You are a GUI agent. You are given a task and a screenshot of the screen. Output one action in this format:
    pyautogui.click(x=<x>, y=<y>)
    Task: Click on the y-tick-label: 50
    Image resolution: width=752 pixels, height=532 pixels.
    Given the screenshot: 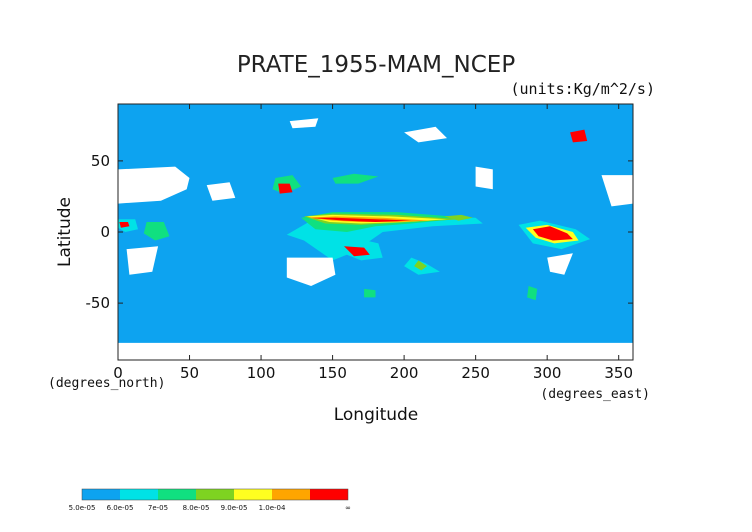 What is the action you would take?
    pyautogui.click(x=100, y=161)
    